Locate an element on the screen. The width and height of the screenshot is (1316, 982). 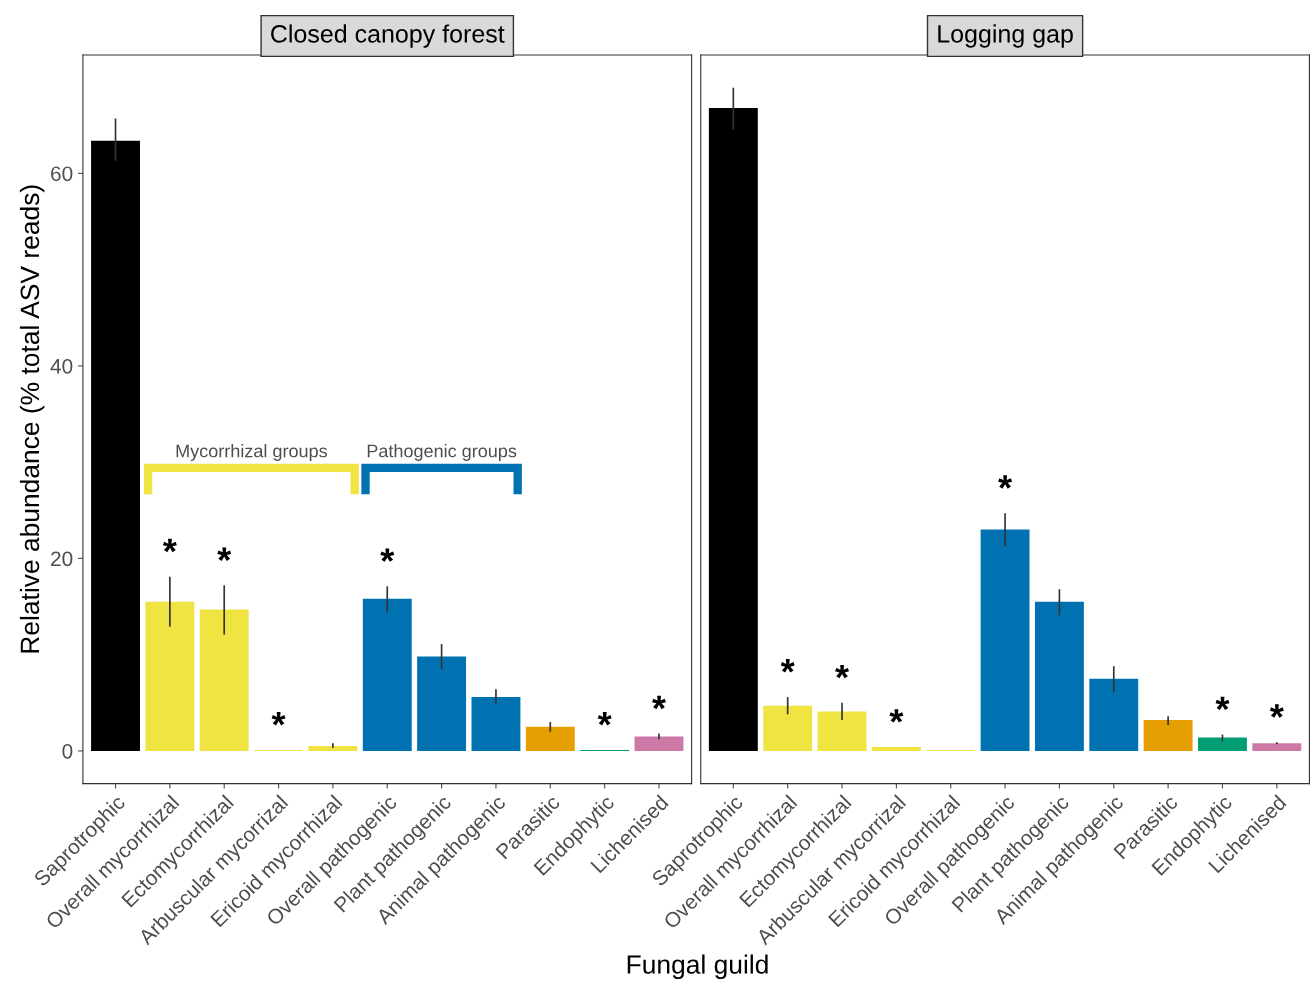
annotation: Mycorrhizal groups is located at coordinates (251, 452).